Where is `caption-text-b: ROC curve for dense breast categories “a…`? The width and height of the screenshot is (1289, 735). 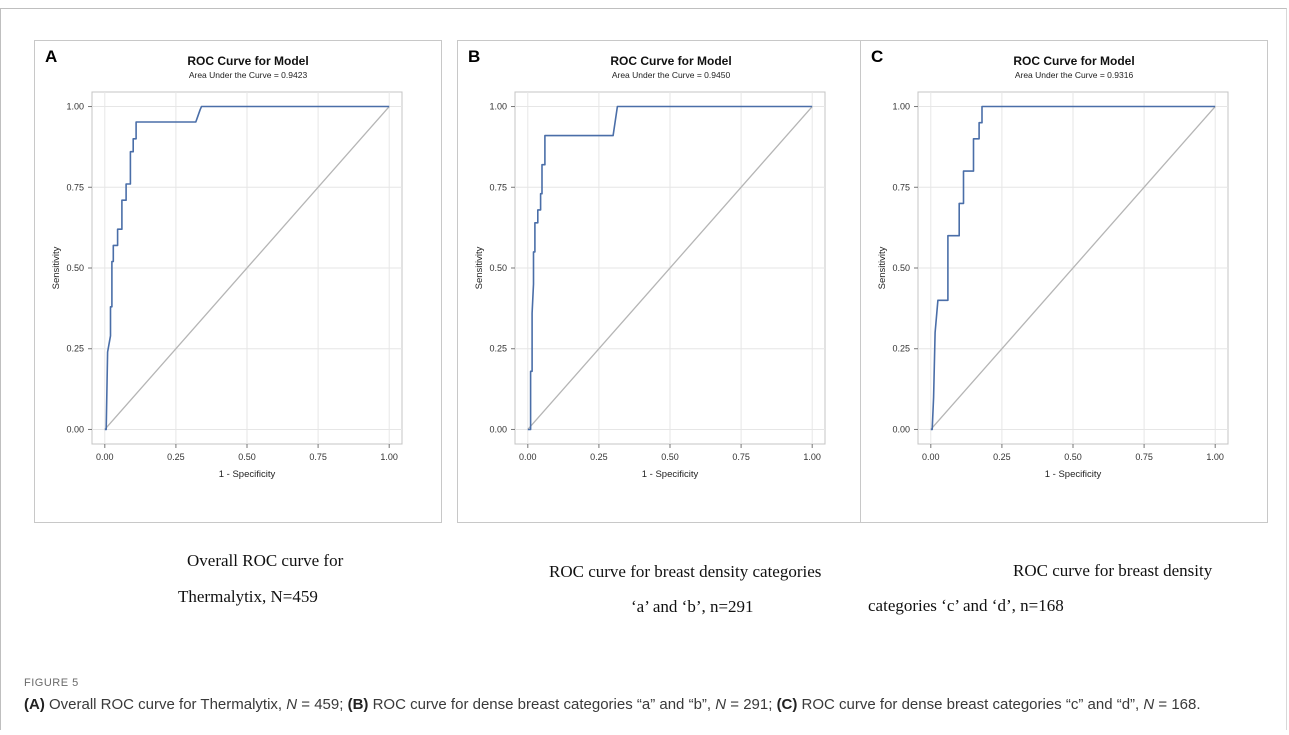
caption-text-b: ROC curve for dense breast categories “a… is located at coordinates (542, 704).